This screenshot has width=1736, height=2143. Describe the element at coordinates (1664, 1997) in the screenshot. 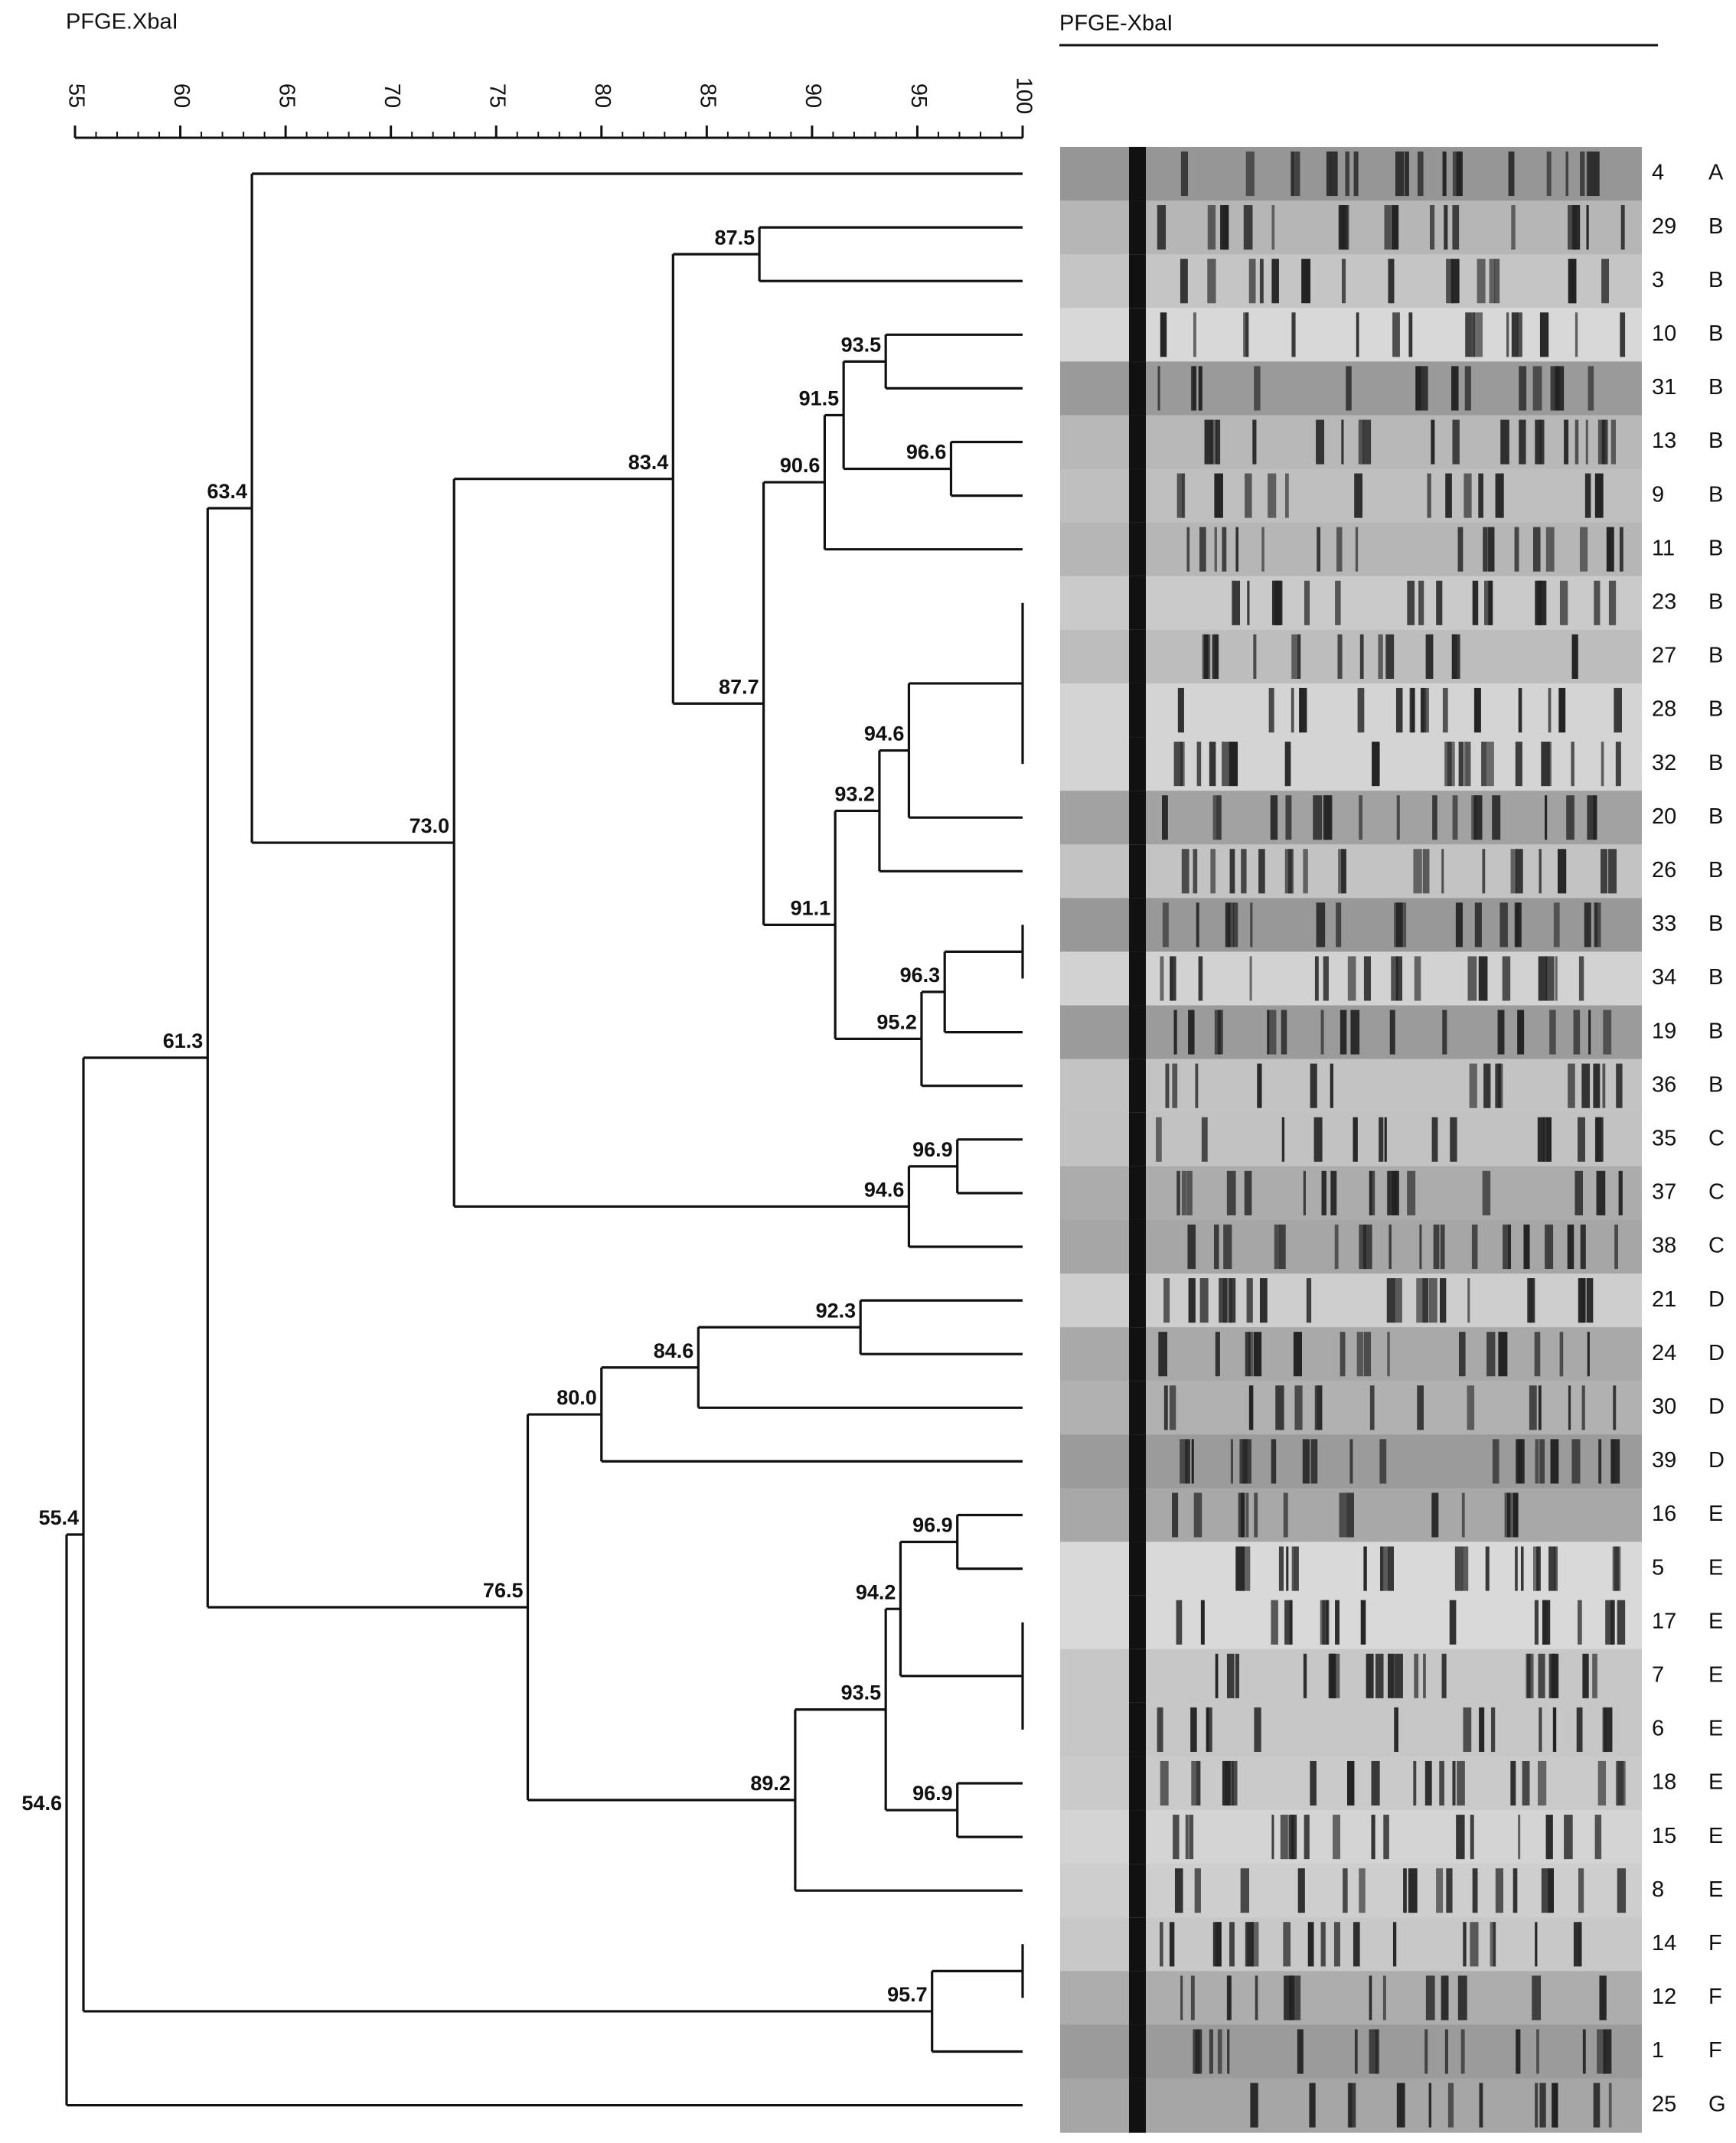

I see `isolate-label: 12` at that location.